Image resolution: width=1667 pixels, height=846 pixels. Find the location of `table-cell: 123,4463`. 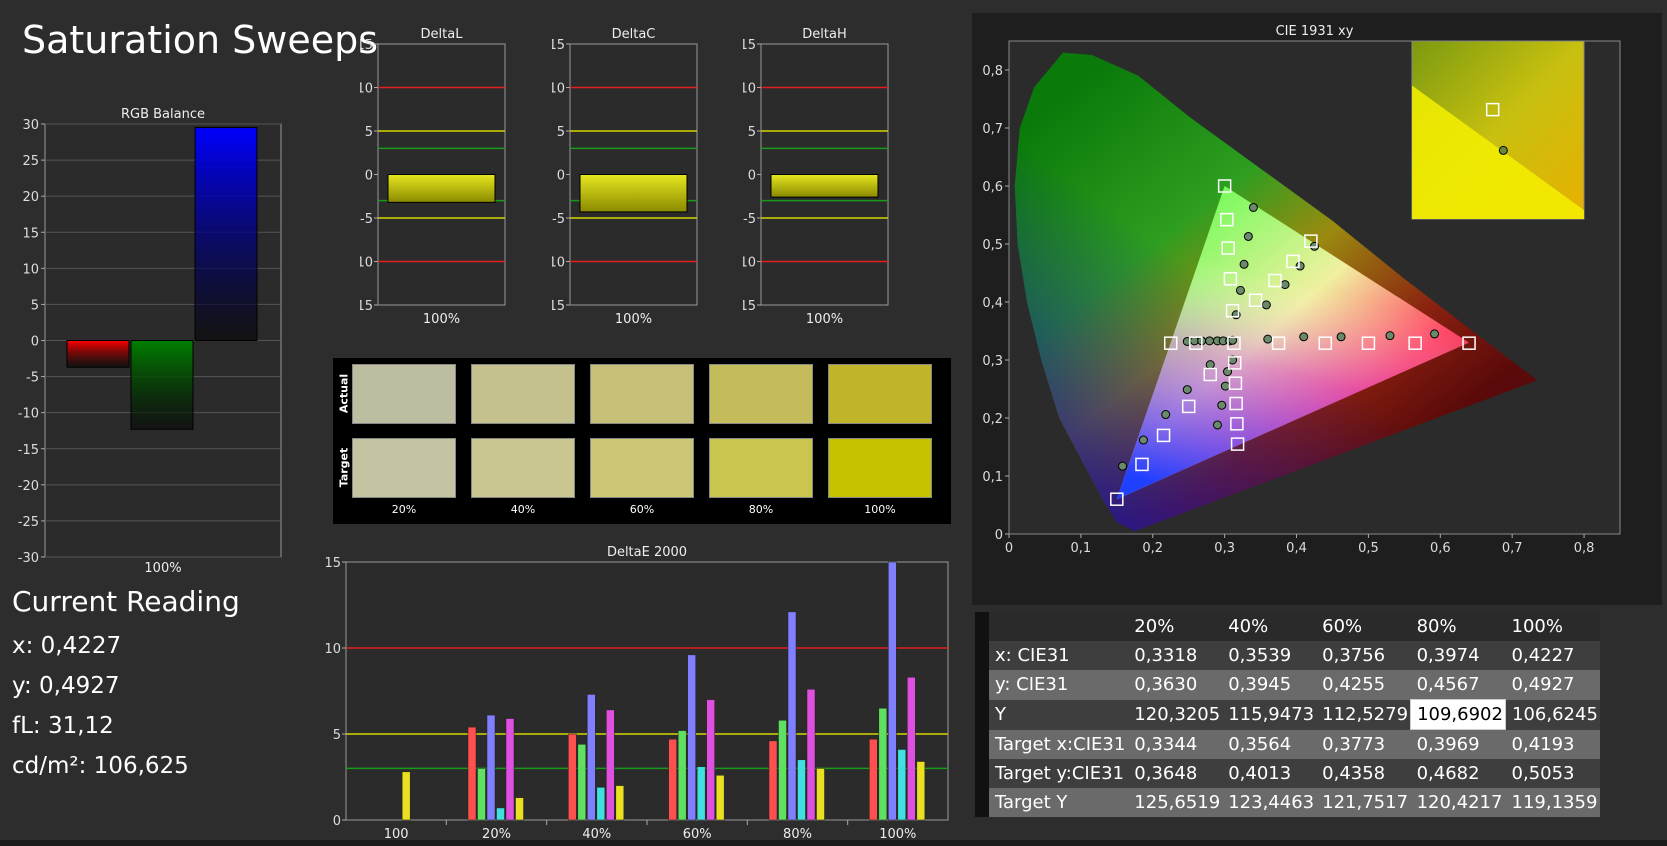

table-cell: 123,4463 is located at coordinates (1269, 802).